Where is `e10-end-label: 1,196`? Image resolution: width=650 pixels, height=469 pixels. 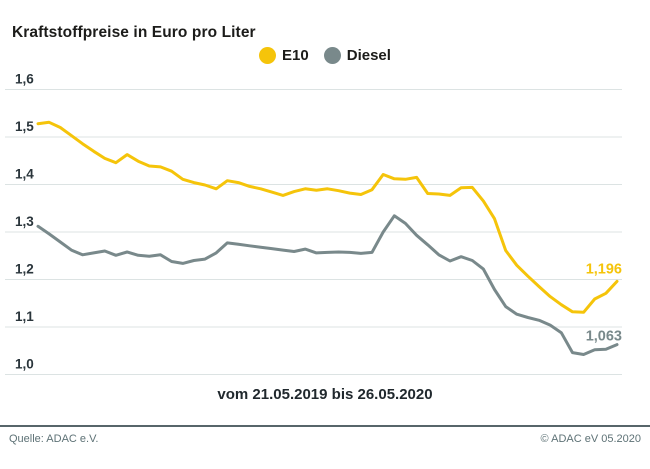 e10-end-label: 1,196 is located at coordinates (604, 269).